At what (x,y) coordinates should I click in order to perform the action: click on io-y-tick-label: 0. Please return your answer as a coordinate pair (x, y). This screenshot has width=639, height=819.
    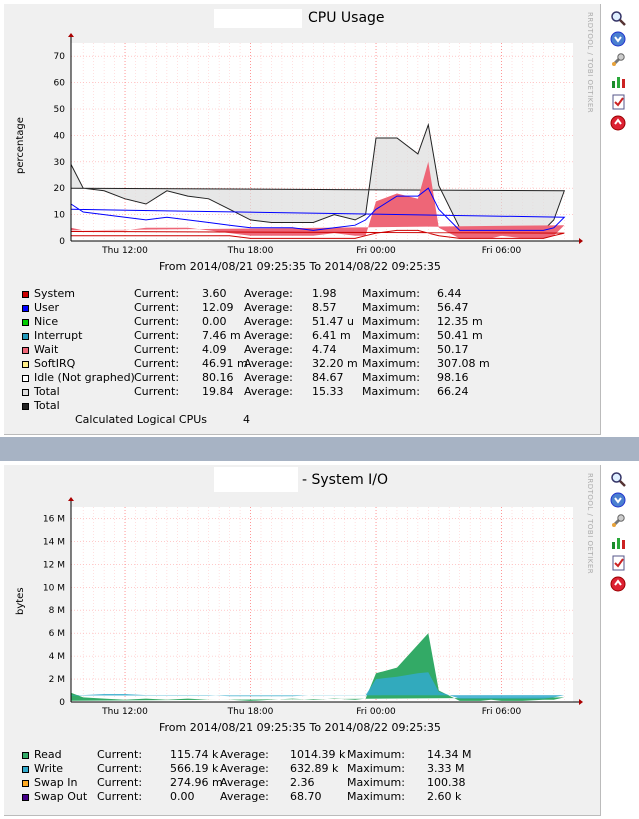
    Looking at the image, I should click on (62, 703).